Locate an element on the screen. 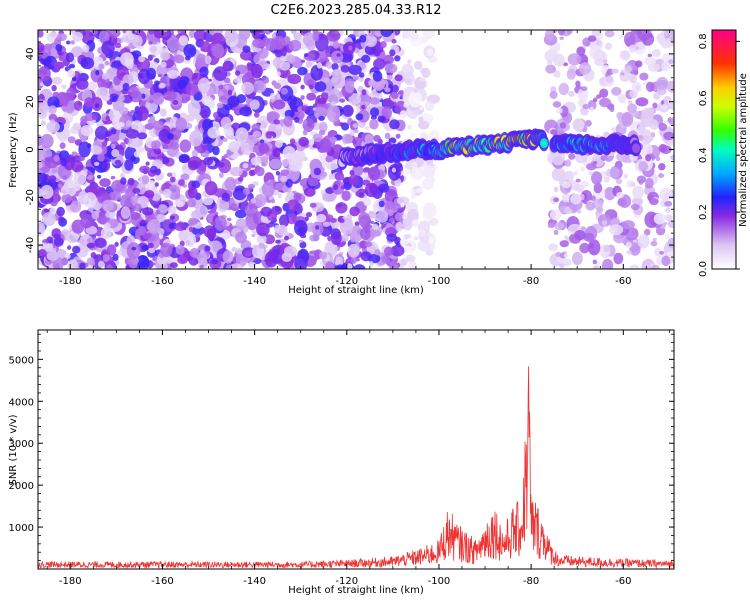  y-tick-label: -40 is located at coordinates (30, 245).